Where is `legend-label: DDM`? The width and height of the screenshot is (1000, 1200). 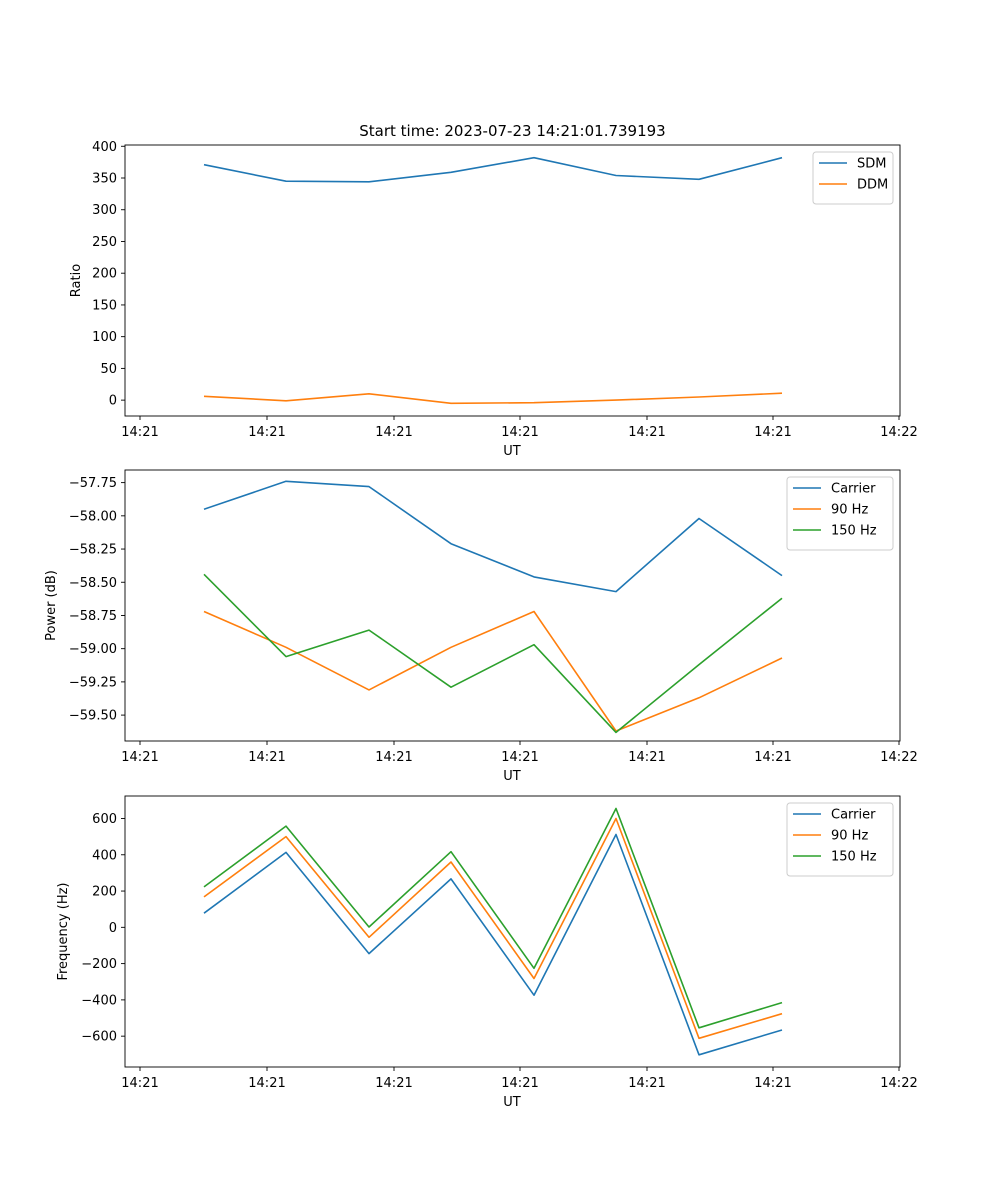
legend-label: DDM is located at coordinates (872, 185).